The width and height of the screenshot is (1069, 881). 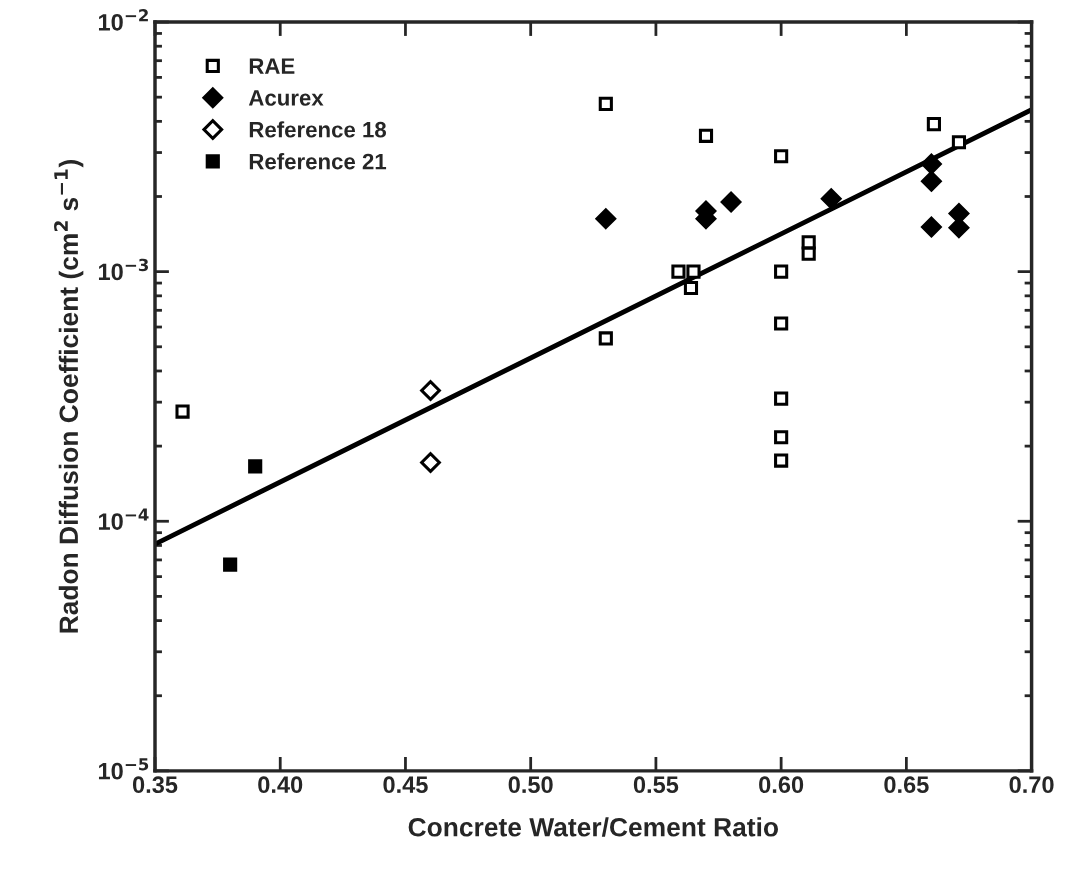 What do you see at coordinates (405, 785) in the screenshot?
I see `x-tick-label: 0.45` at bounding box center [405, 785].